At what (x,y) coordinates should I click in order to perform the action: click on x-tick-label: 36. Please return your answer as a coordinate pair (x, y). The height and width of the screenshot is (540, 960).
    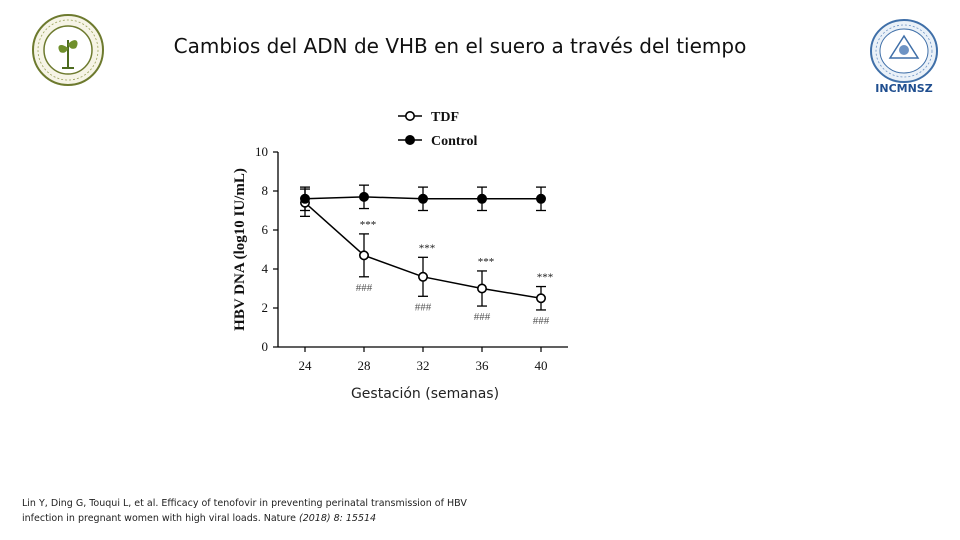
    Looking at the image, I should click on (483, 365).